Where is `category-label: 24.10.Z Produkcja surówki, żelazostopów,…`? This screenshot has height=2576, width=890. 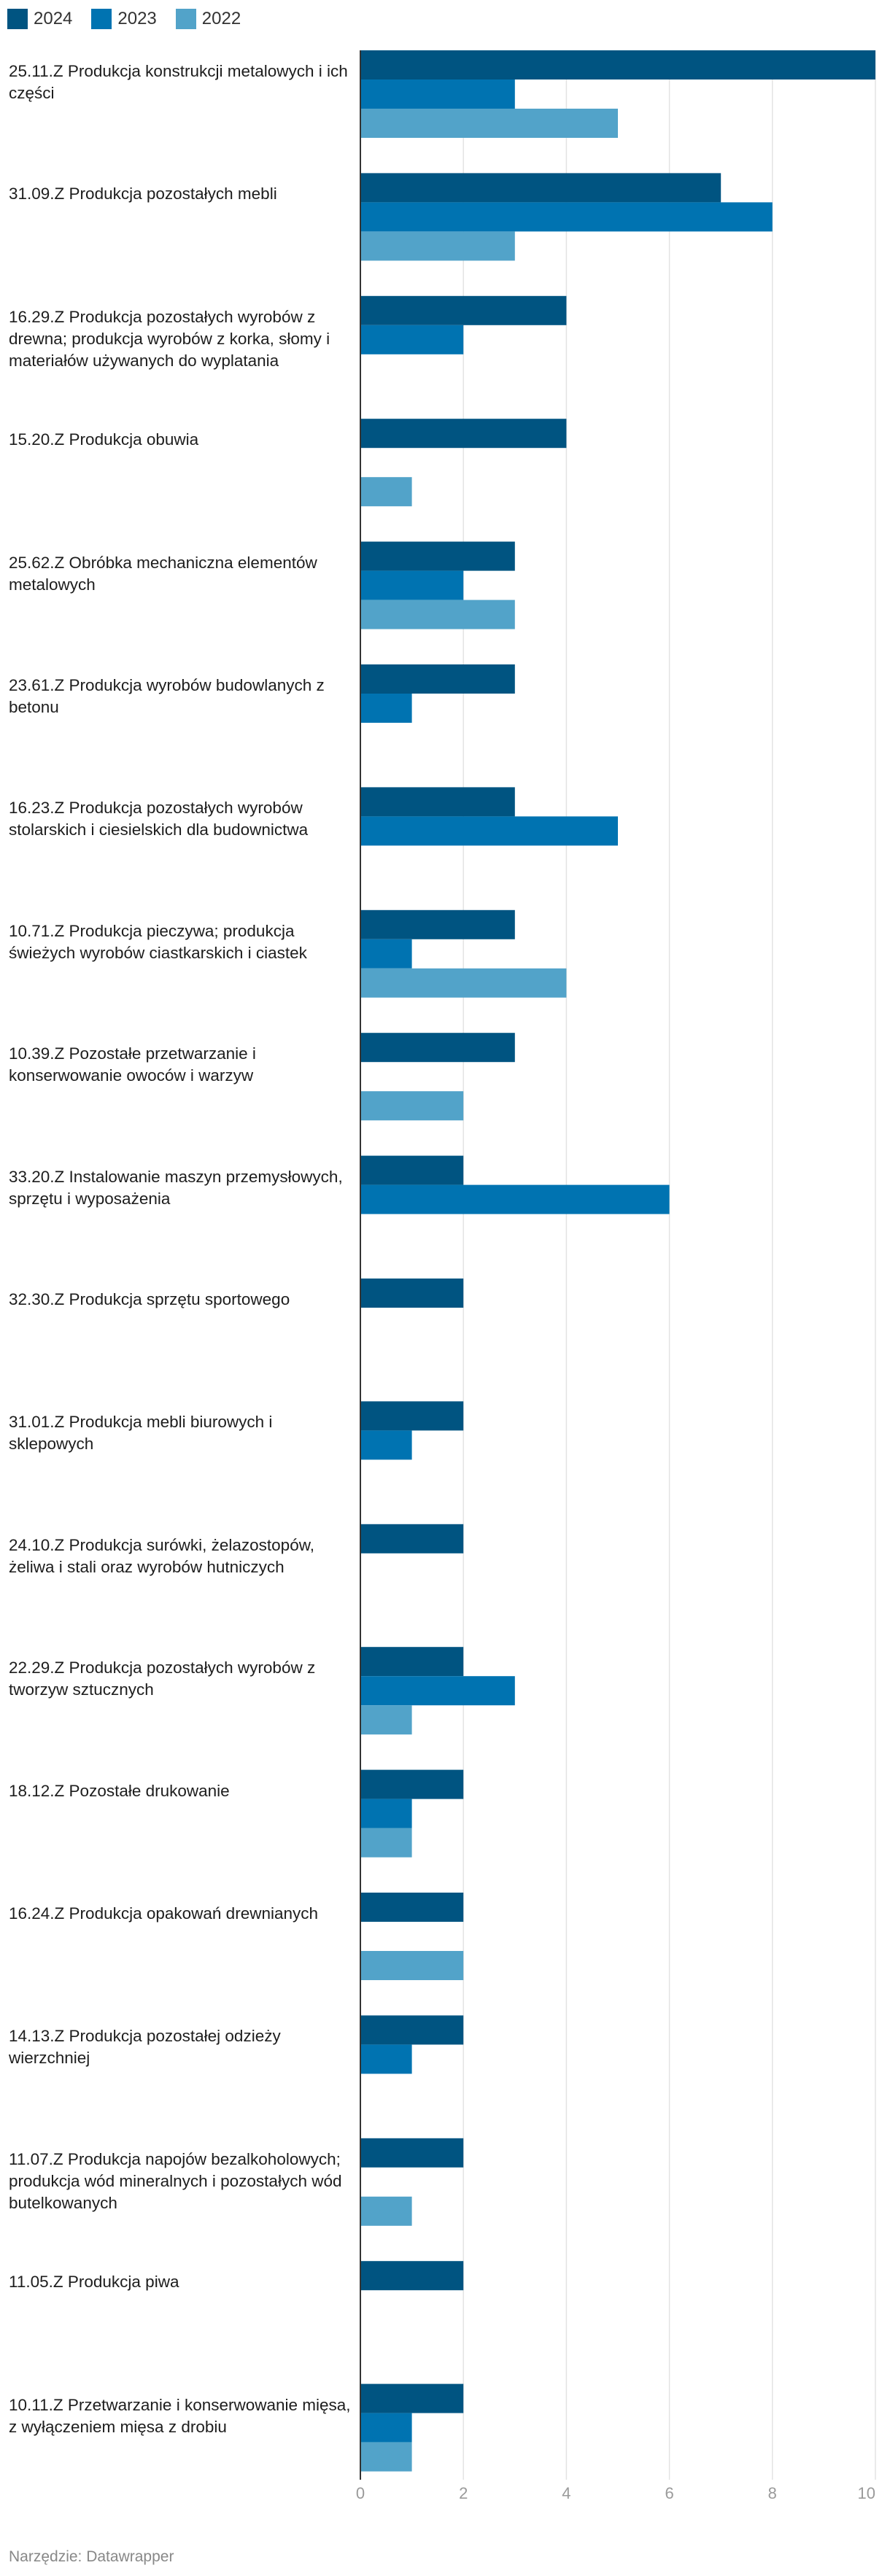
category-label: 24.10.Z Produkcja surówki, żelazostopów,… is located at coordinates (161, 1555).